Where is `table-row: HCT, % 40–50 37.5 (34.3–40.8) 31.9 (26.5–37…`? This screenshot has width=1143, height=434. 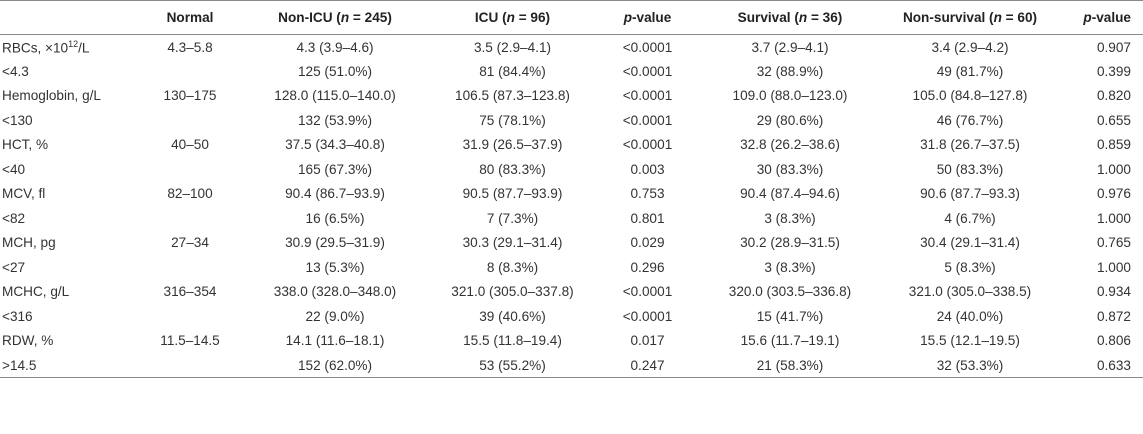
table-row: HCT, % 40–50 37.5 (34.3–40.8) 31.9 (26.5–37… is located at coordinates (571, 145).